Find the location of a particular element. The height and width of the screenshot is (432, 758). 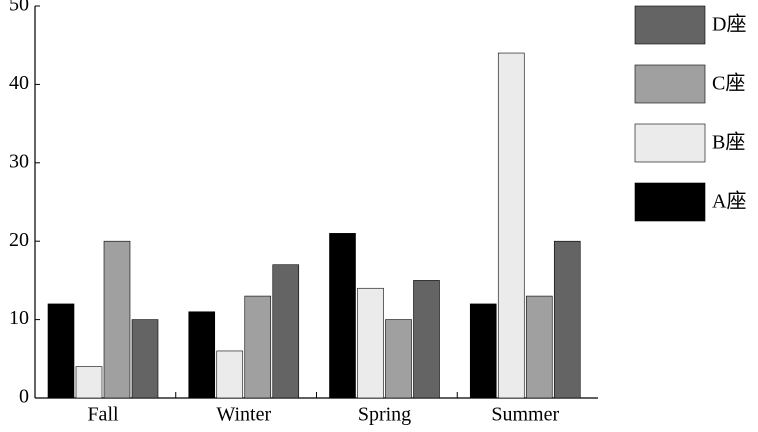

y-tick-label: 40 is located at coordinates (19, 83).